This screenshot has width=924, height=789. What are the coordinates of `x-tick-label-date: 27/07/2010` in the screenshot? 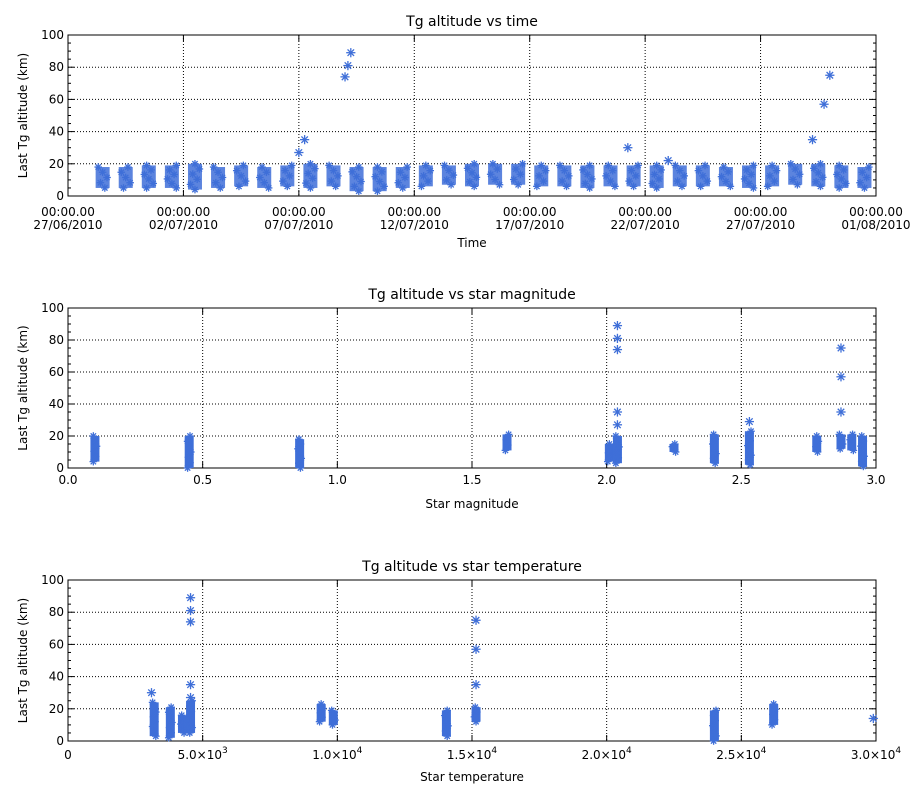 It's located at (760, 225).